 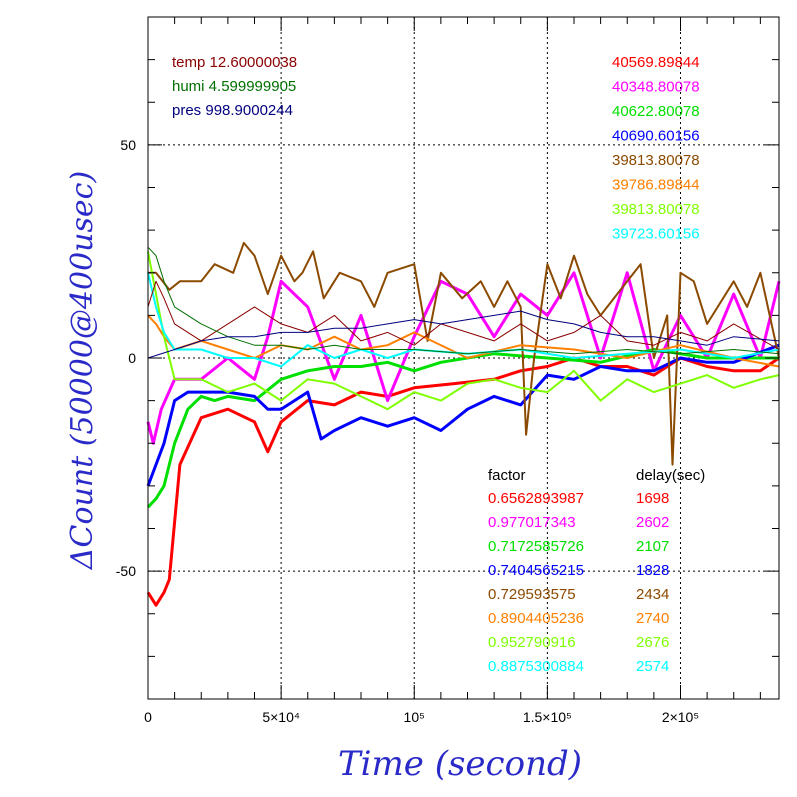 I want to click on y-tick-label: 50, so click(x=128, y=145).